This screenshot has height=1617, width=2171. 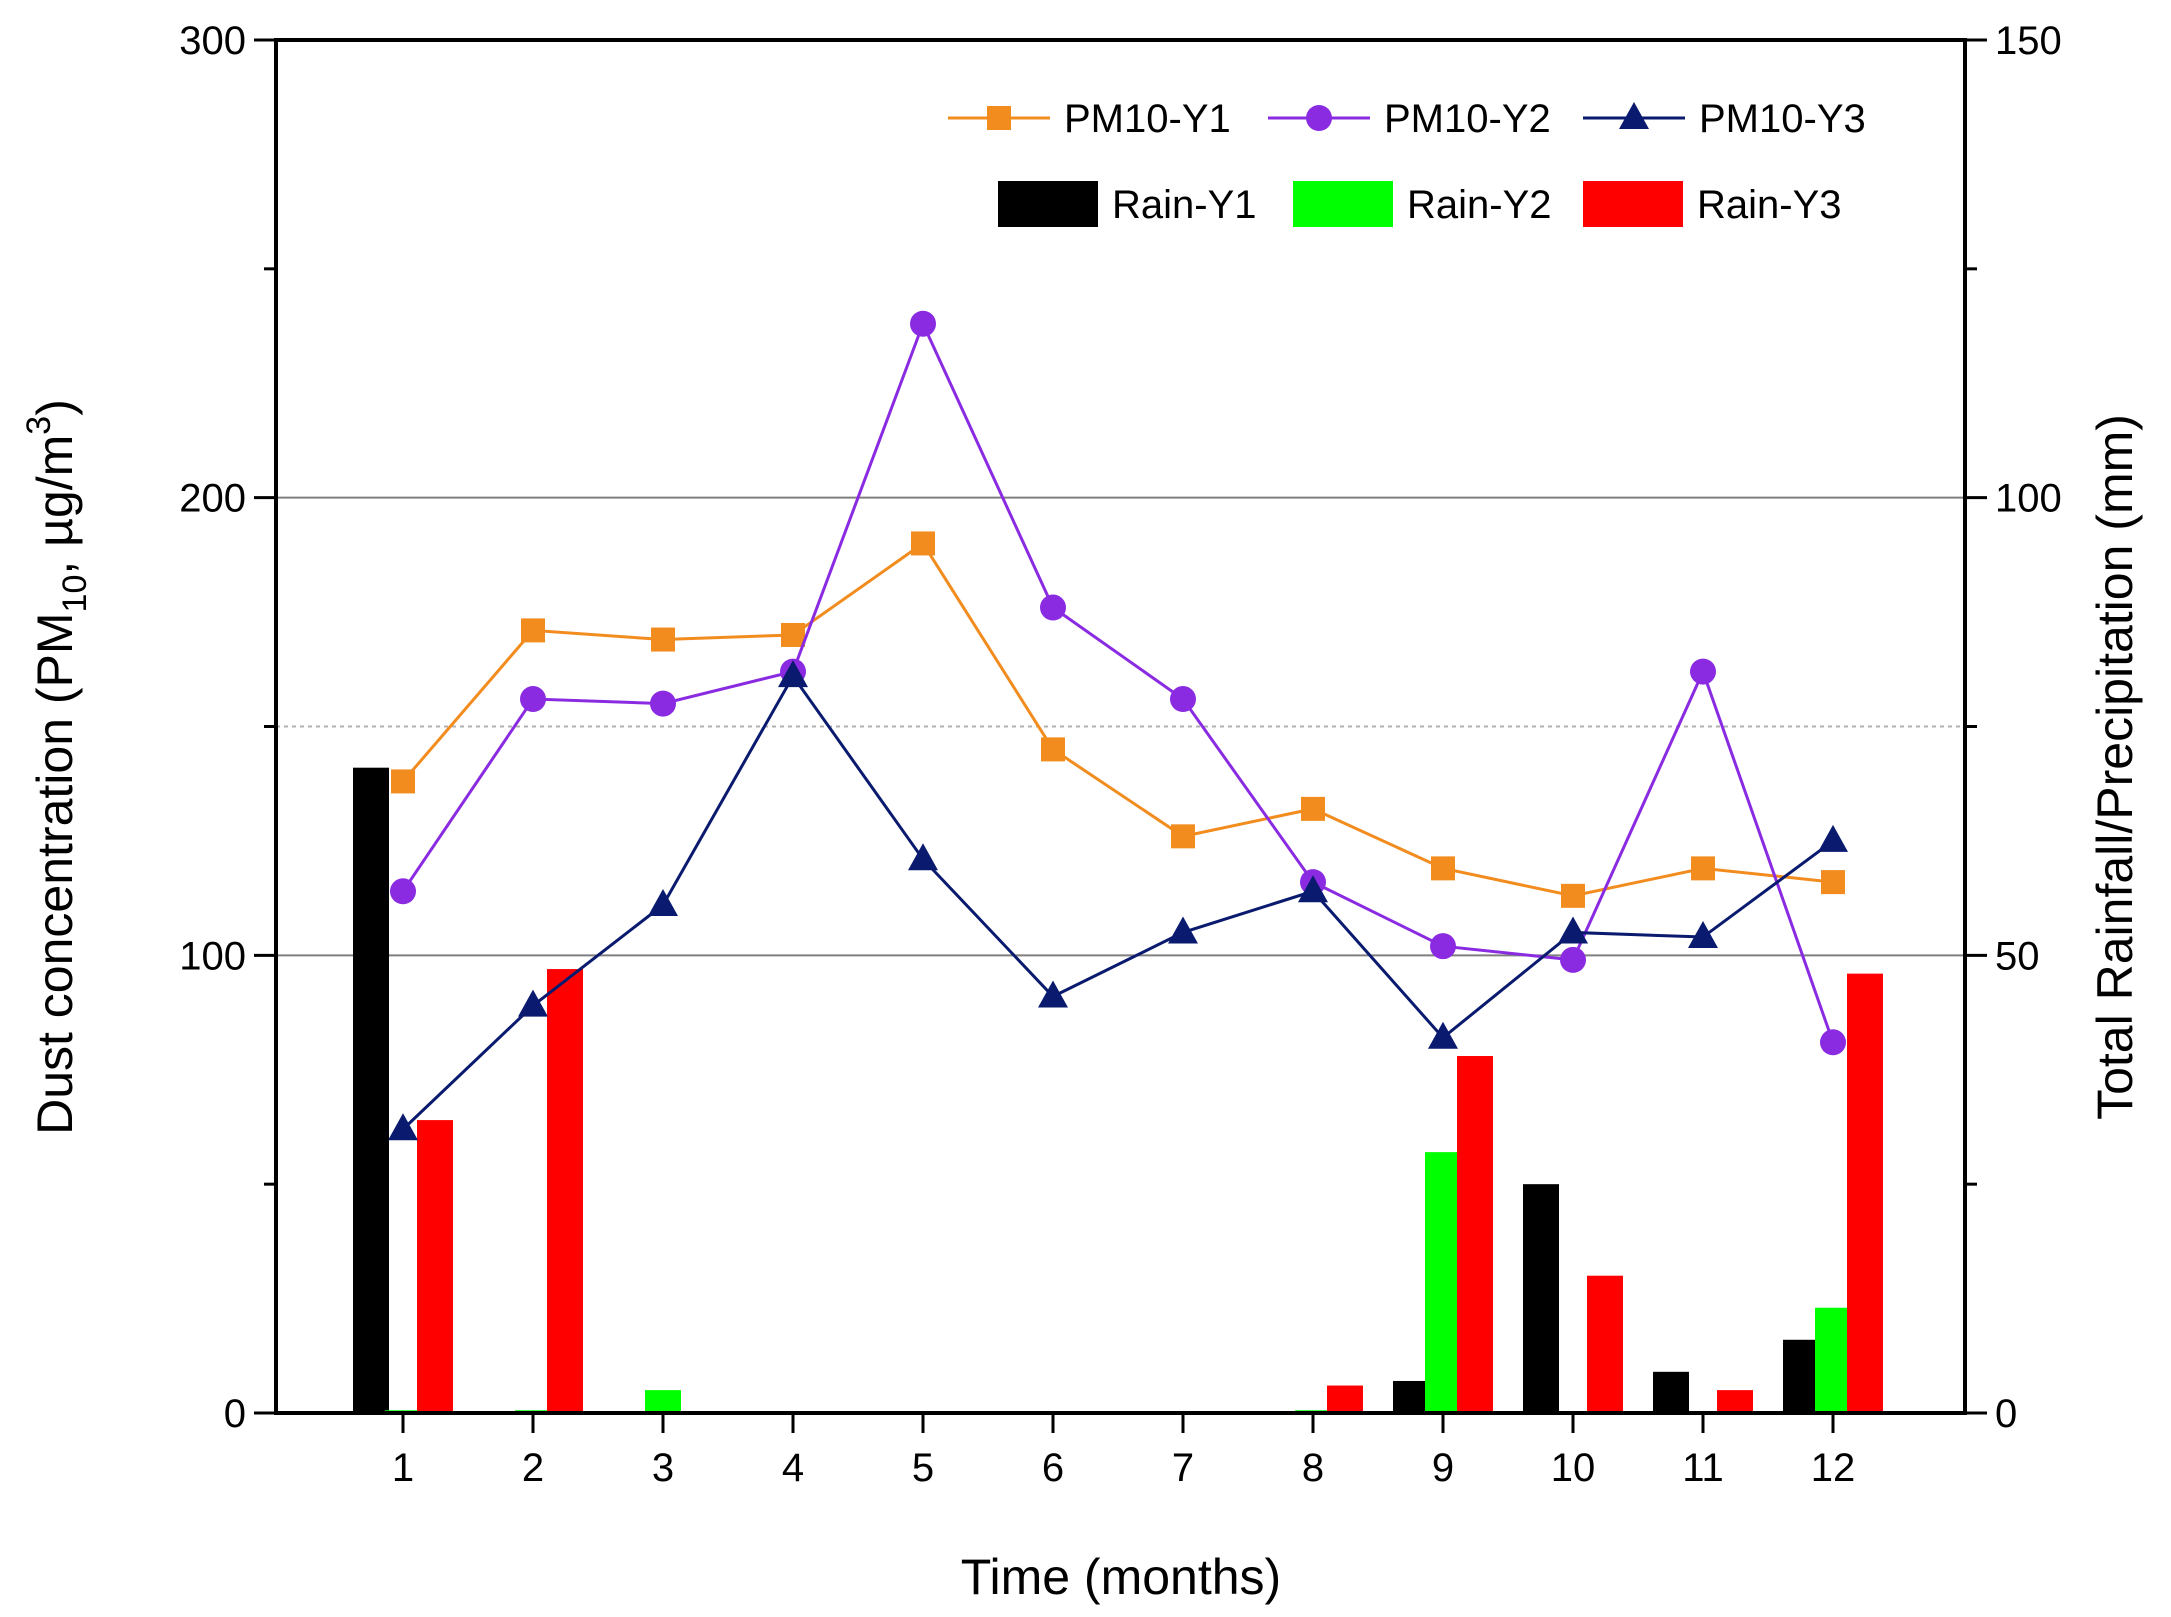 What do you see at coordinates (212, 499) in the screenshot?
I see `y-left-tick-label: 200` at bounding box center [212, 499].